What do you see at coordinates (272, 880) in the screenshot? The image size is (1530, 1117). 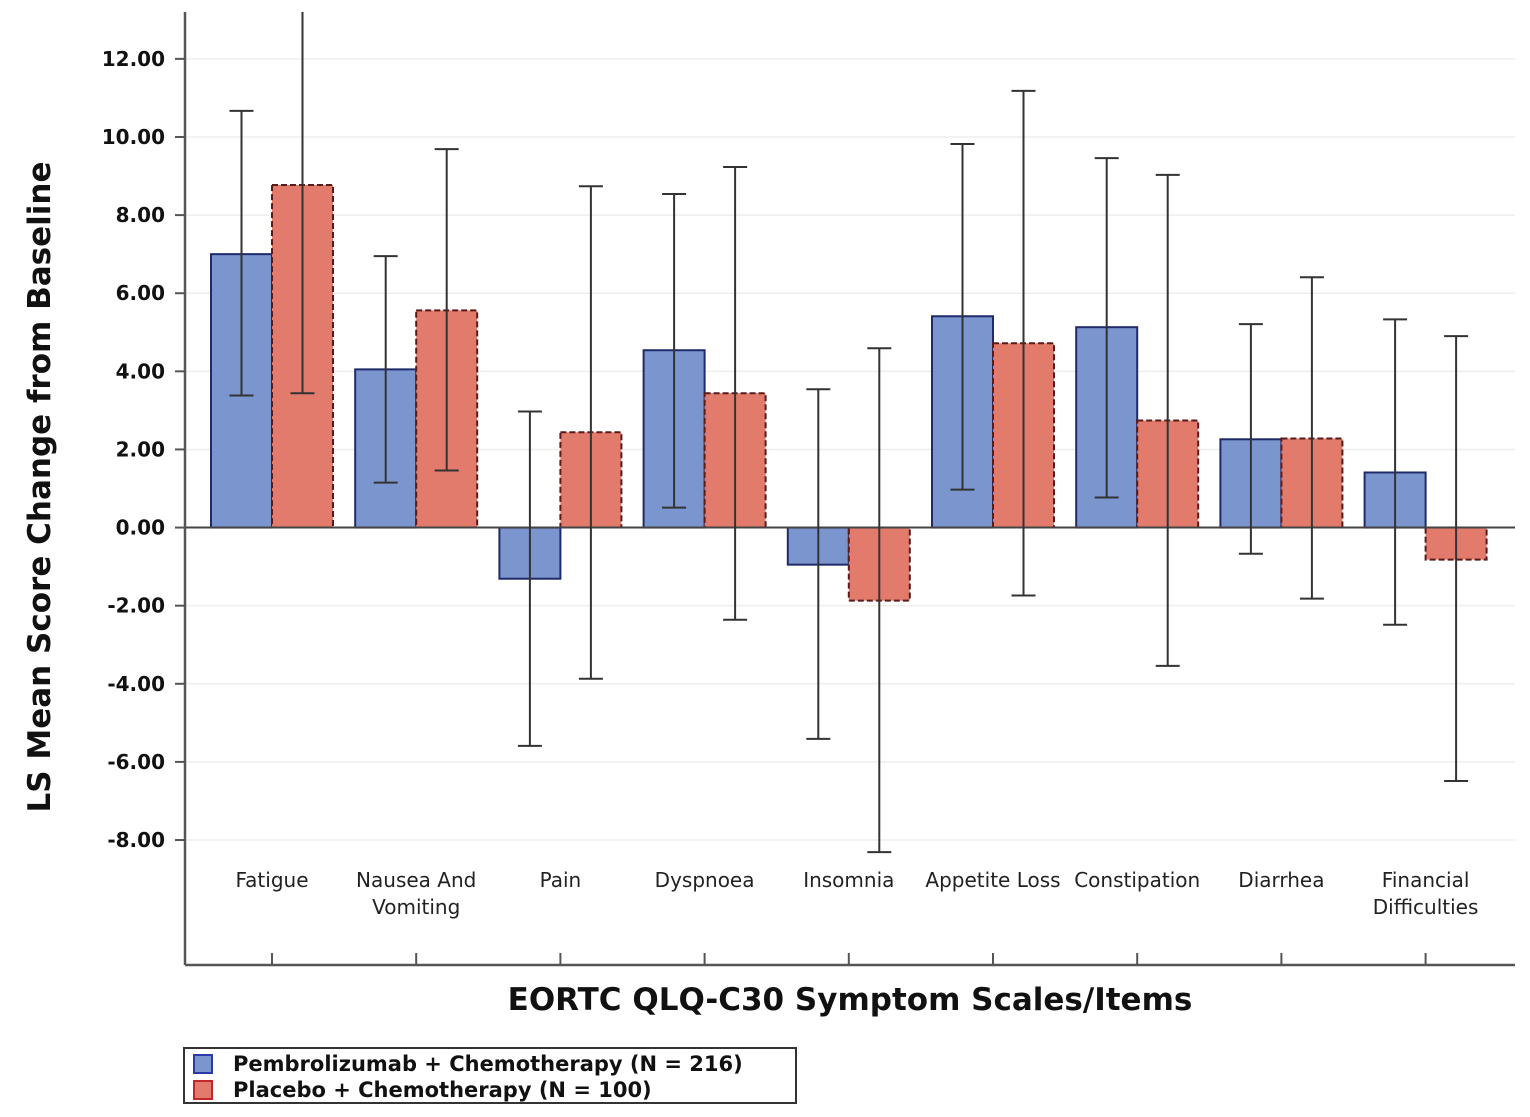 I see `x-tick-label: Fatigue` at bounding box center [272, 880].